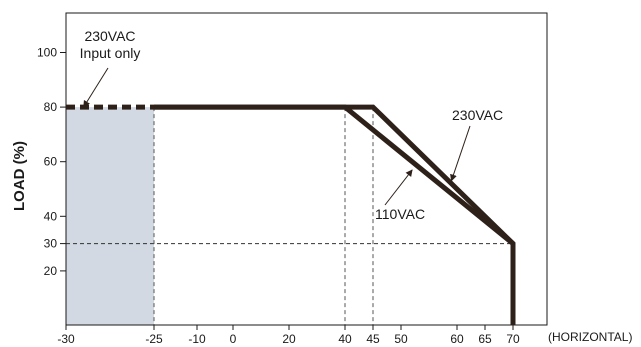  Describe the element at coordinates (400, 214) in the screenshot. I see `annotation-label: 110VAC` at that location.